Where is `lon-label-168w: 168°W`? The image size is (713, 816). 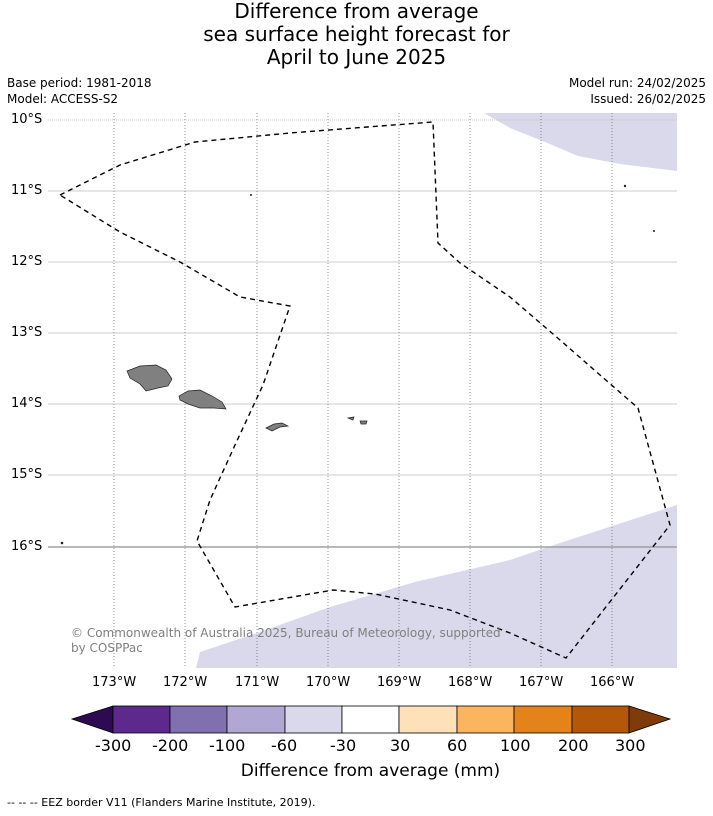
lon-label-168w: 168°W is located at coordinates (470, 682).